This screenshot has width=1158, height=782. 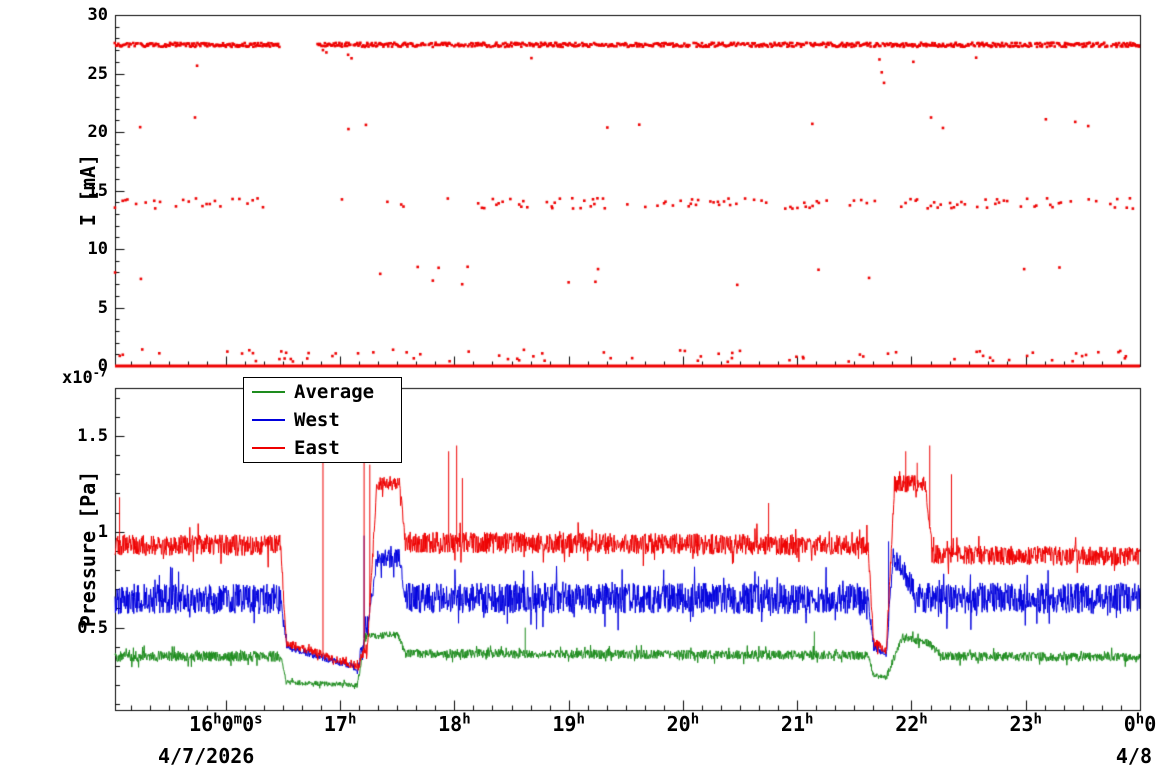 I want to click on top-y-tick-label: 15, so click(x=97, y=190).